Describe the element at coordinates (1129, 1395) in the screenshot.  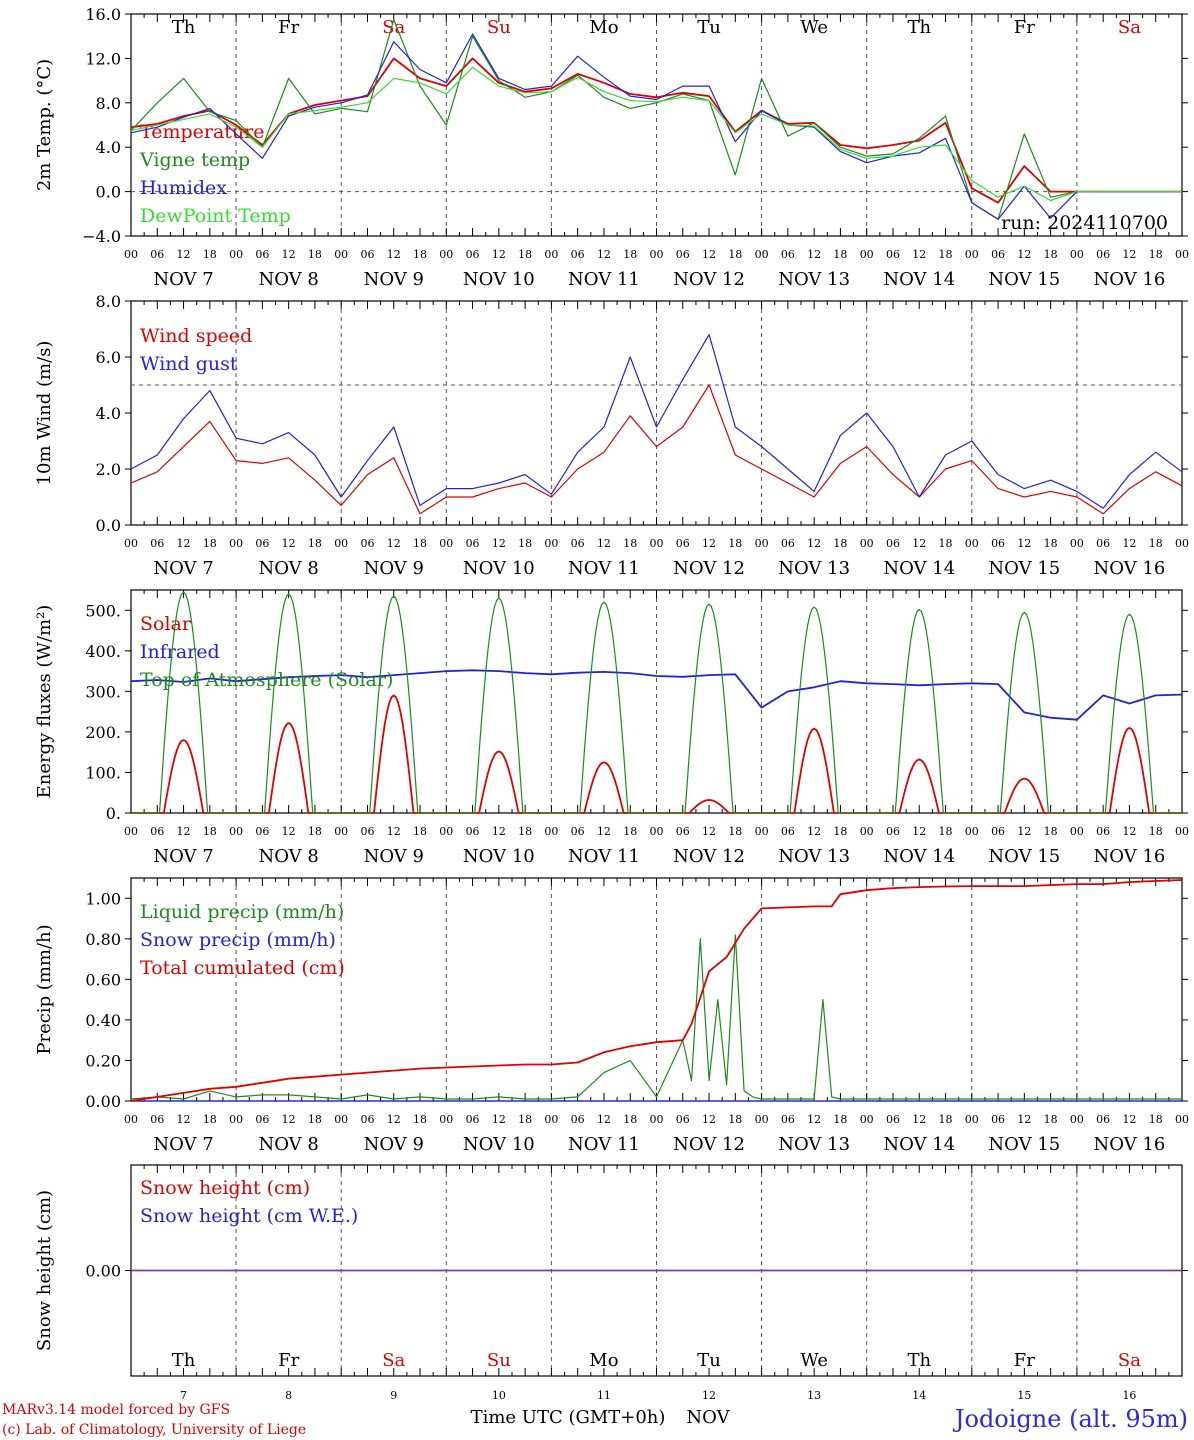
I see `day-number-label: 16` at that location.